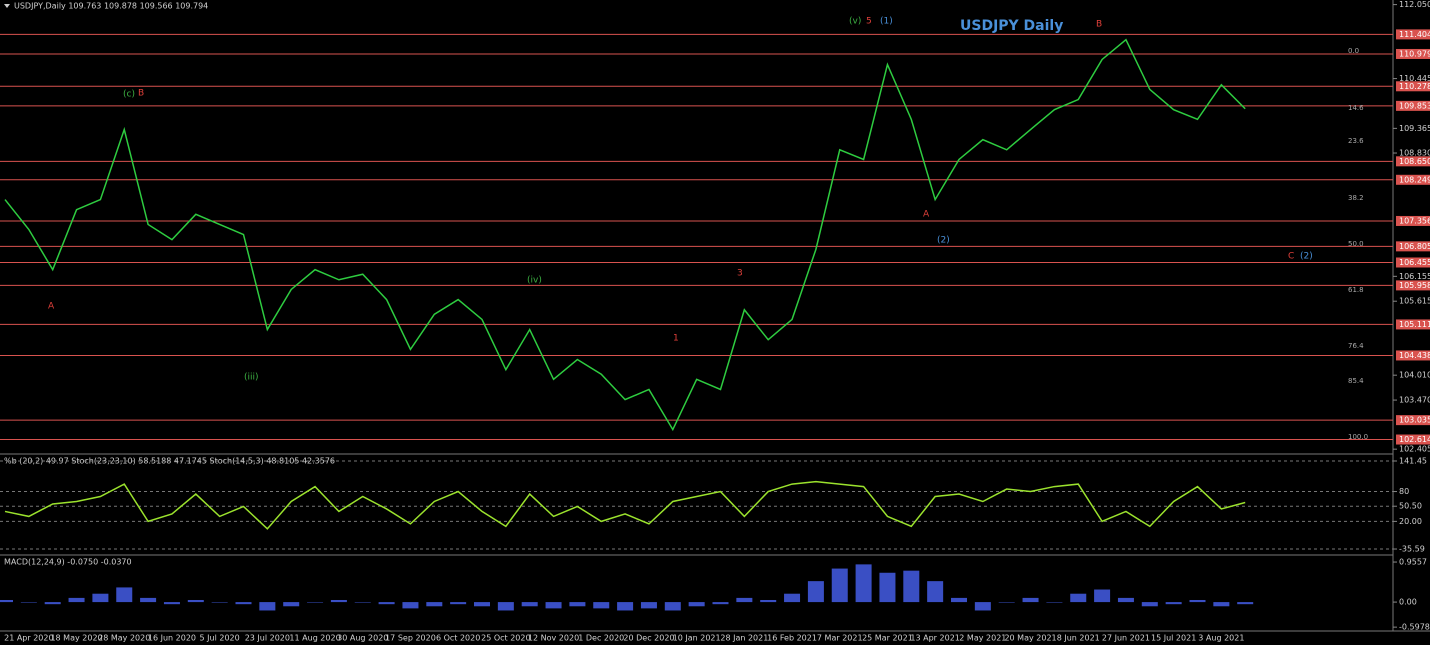 The image size is (1430, 645). Describe the element at coordinates (1291, 257) in the screenshot. I see `wave-label: C` at that location.